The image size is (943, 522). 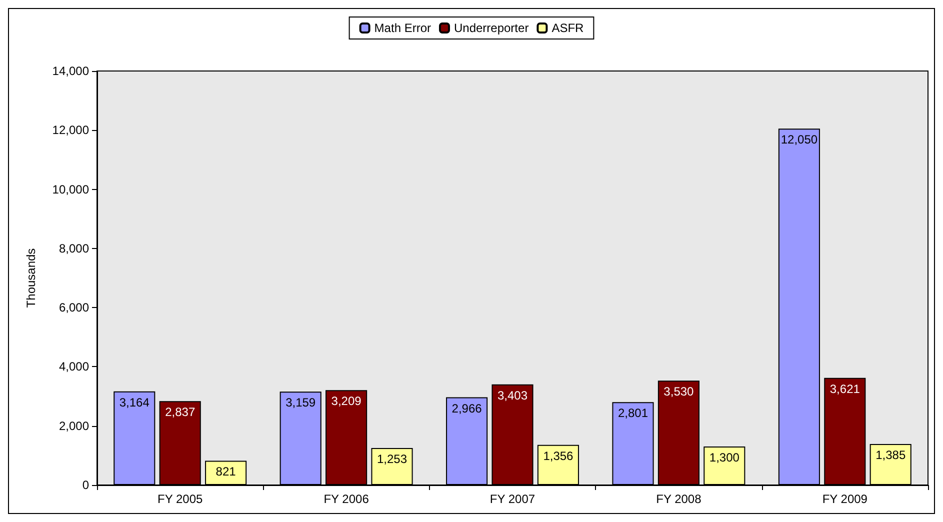 What do you see at coordinates (71, 130) in the screenshot?
I see `y-tick-label: 12,000` at bounding box center [71, 130].